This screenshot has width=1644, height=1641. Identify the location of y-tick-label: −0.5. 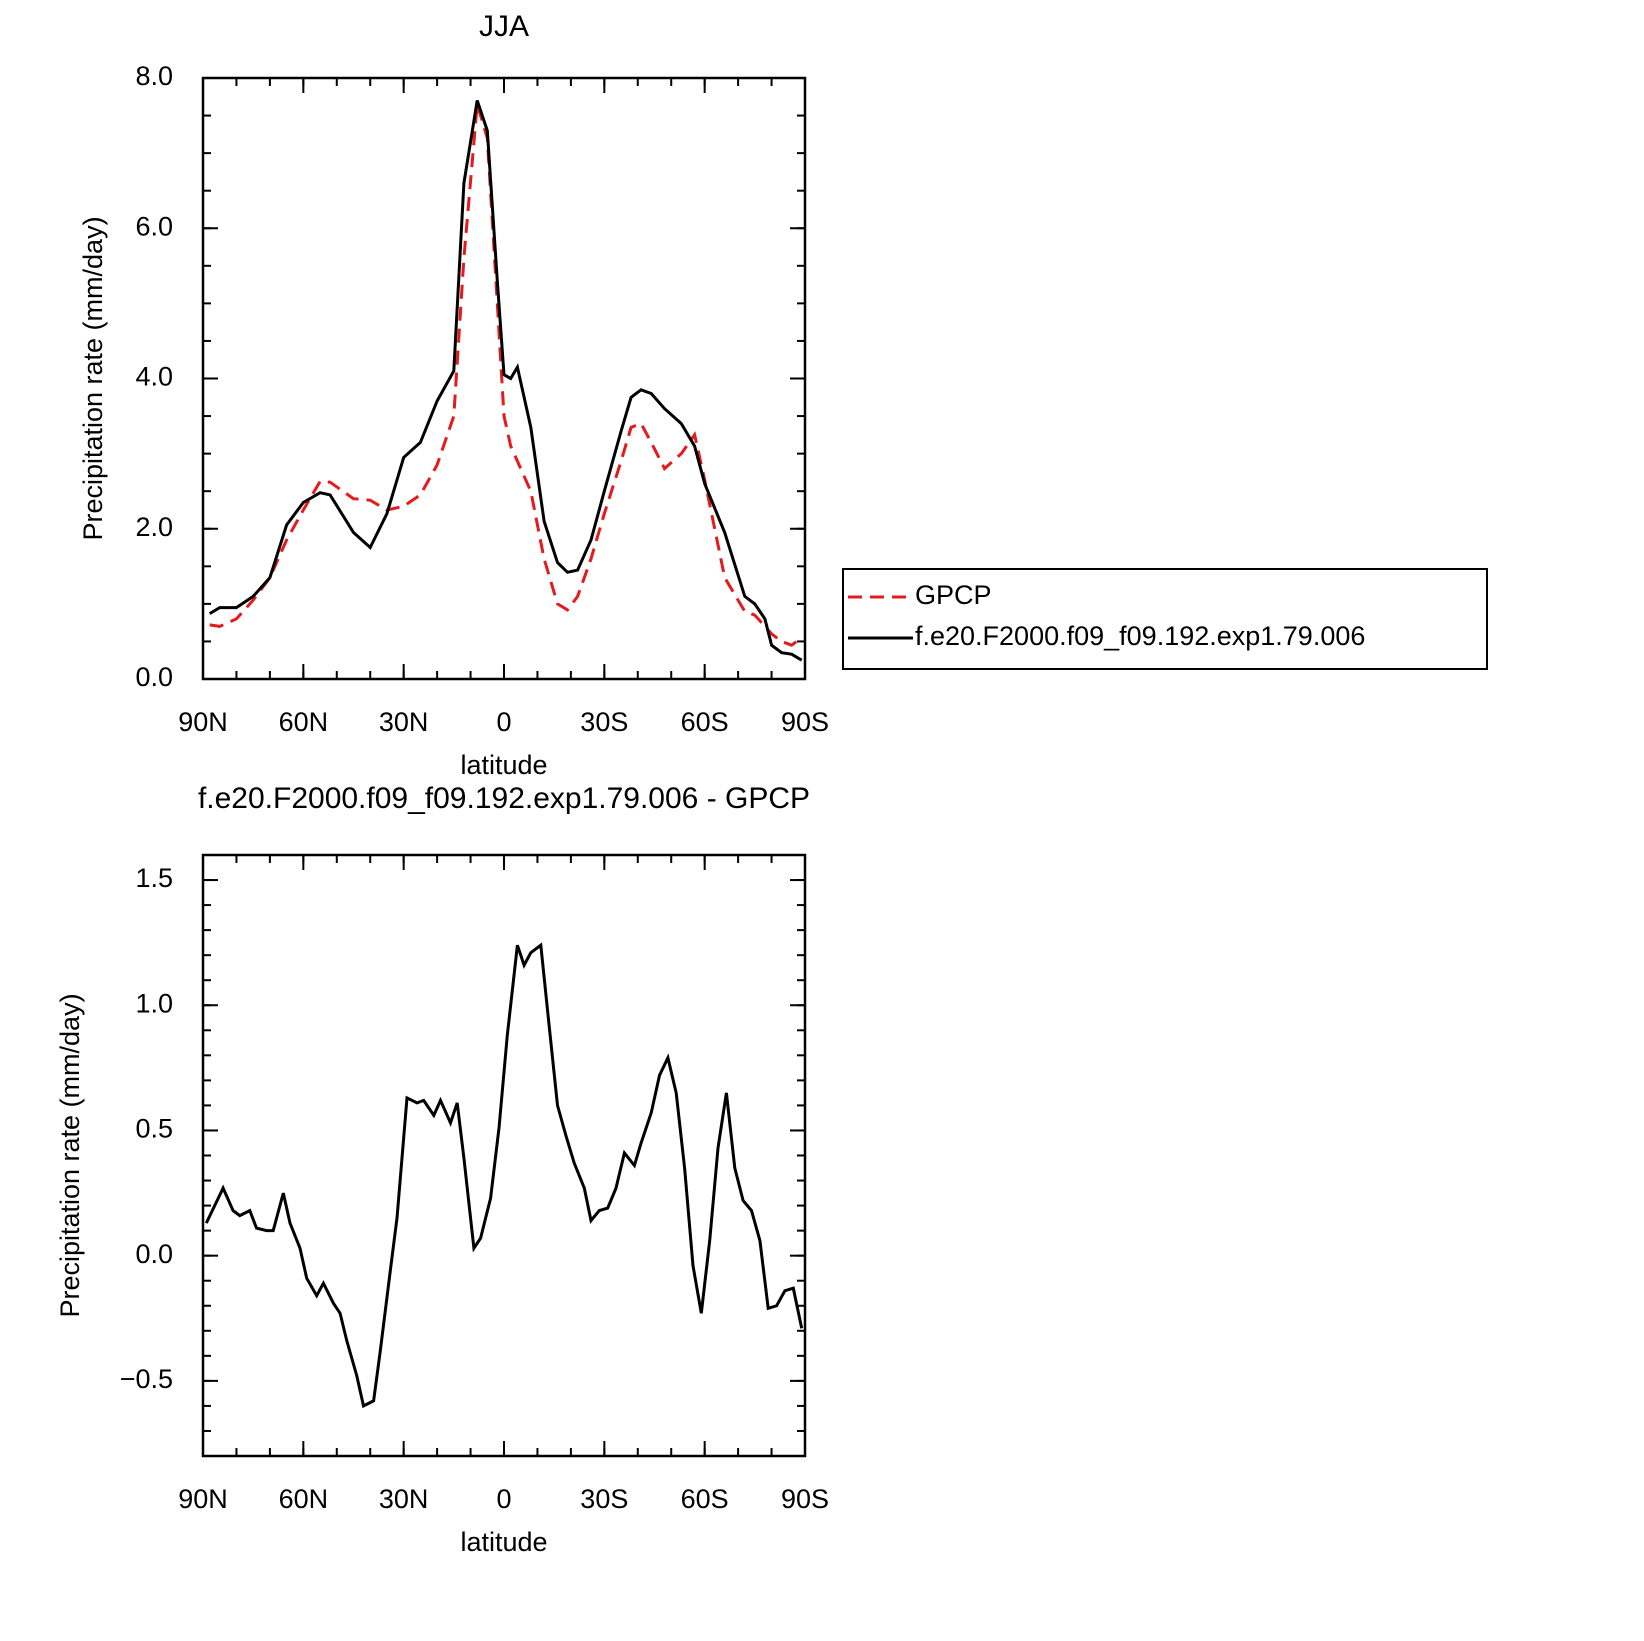
(146, 1379).